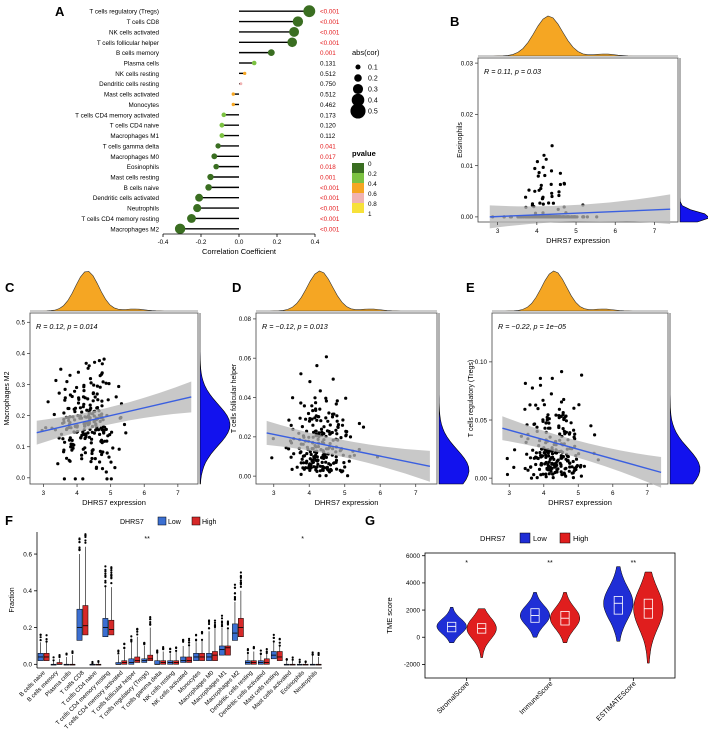 This screenshot has height=752, width=708. Describe the element at coordinates (685, 399) in the screenshot. I see `right-density-curve` at that location.